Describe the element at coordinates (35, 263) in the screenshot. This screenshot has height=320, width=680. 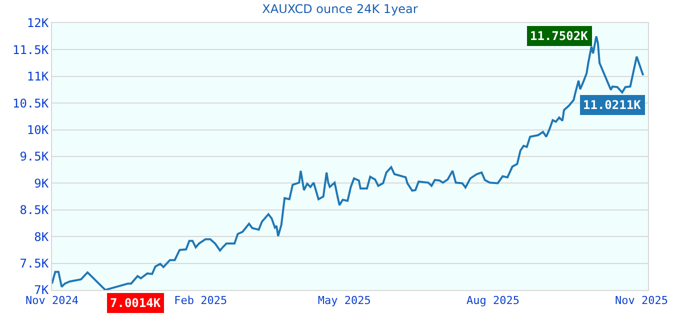
I see `y-tick-label: 7.5K` at that location.